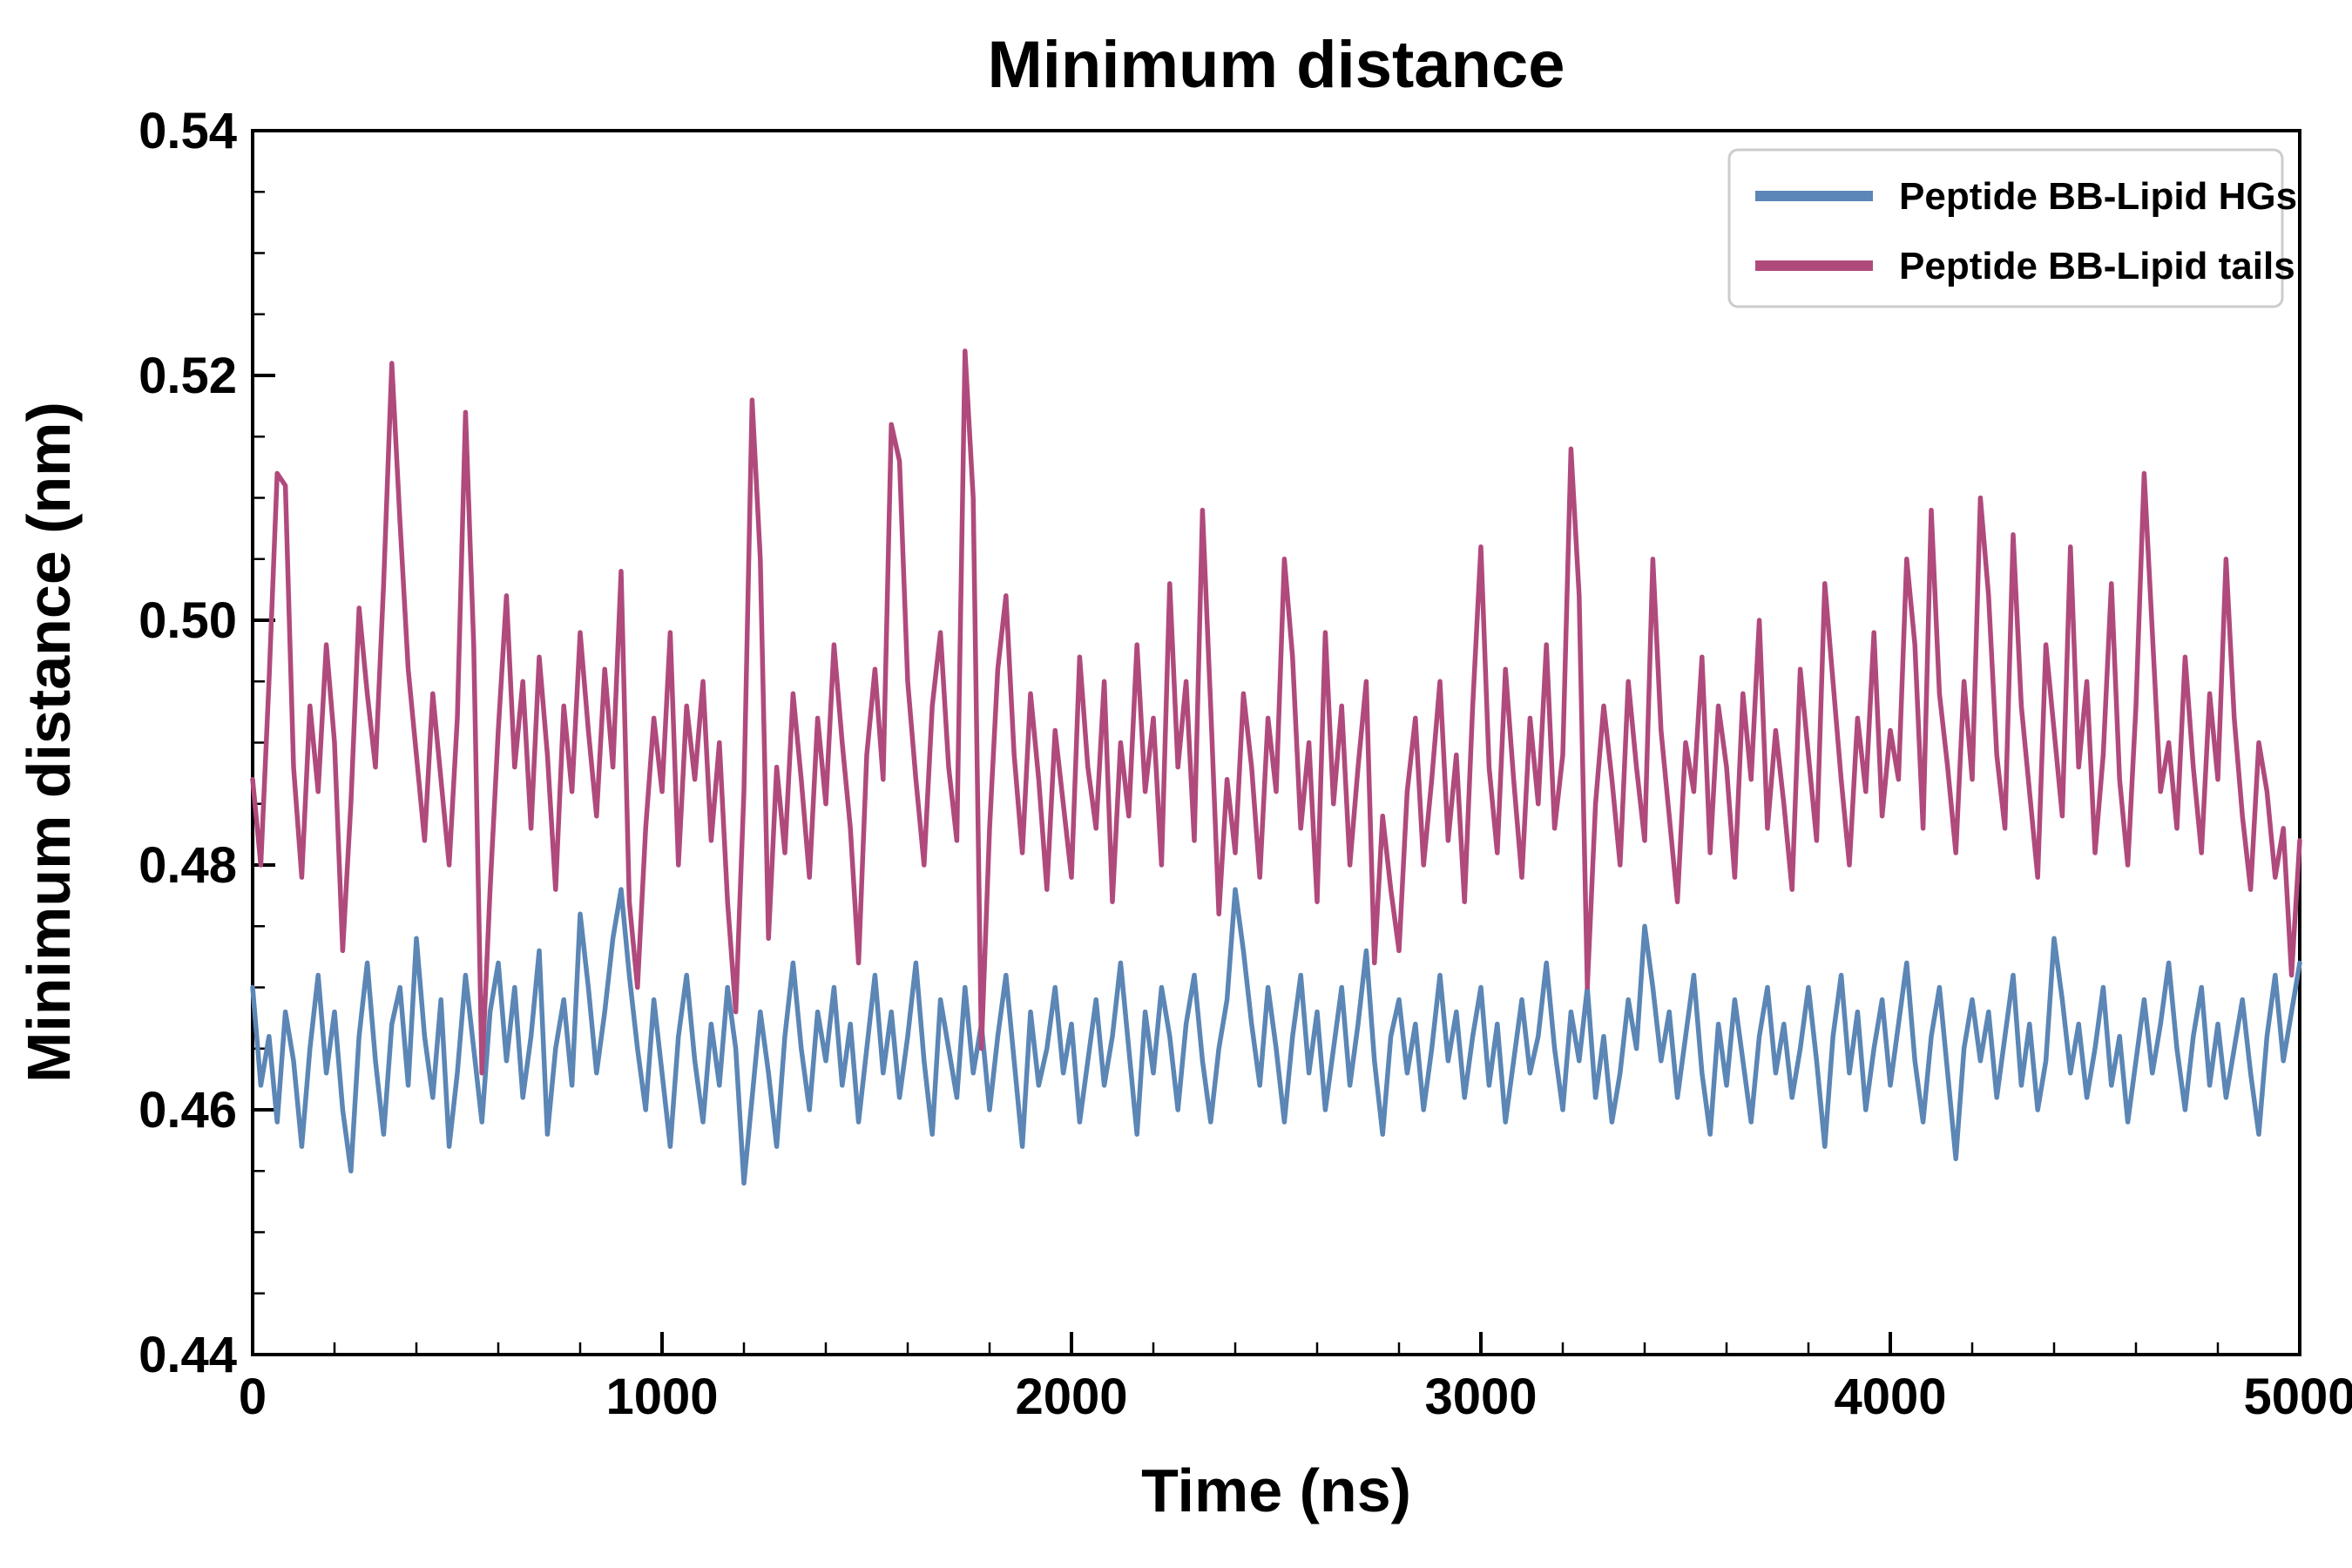 This screenshot has height=1568, width=2352. I want to click on x-tick-label: 0, so click(253, 1397).